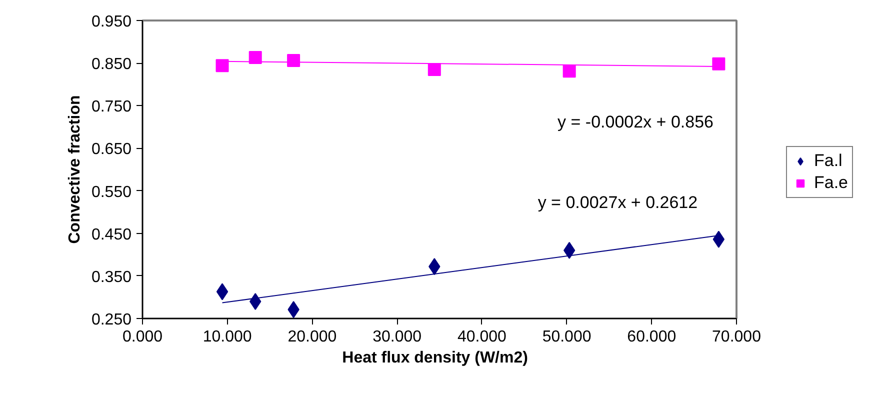  What do you see at coordinates (567, 337) in the screenshot?
I see `x-tick-label: 50.000` at bounding box center [567, 337].